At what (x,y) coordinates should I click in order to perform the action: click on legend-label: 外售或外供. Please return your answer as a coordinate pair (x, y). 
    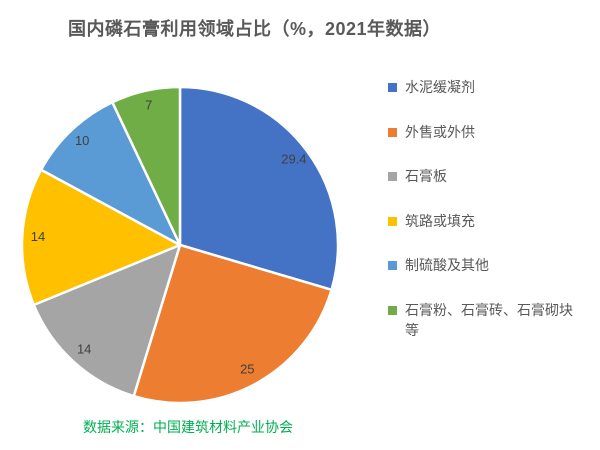
    Looking at the image, I should click on (440, 131).